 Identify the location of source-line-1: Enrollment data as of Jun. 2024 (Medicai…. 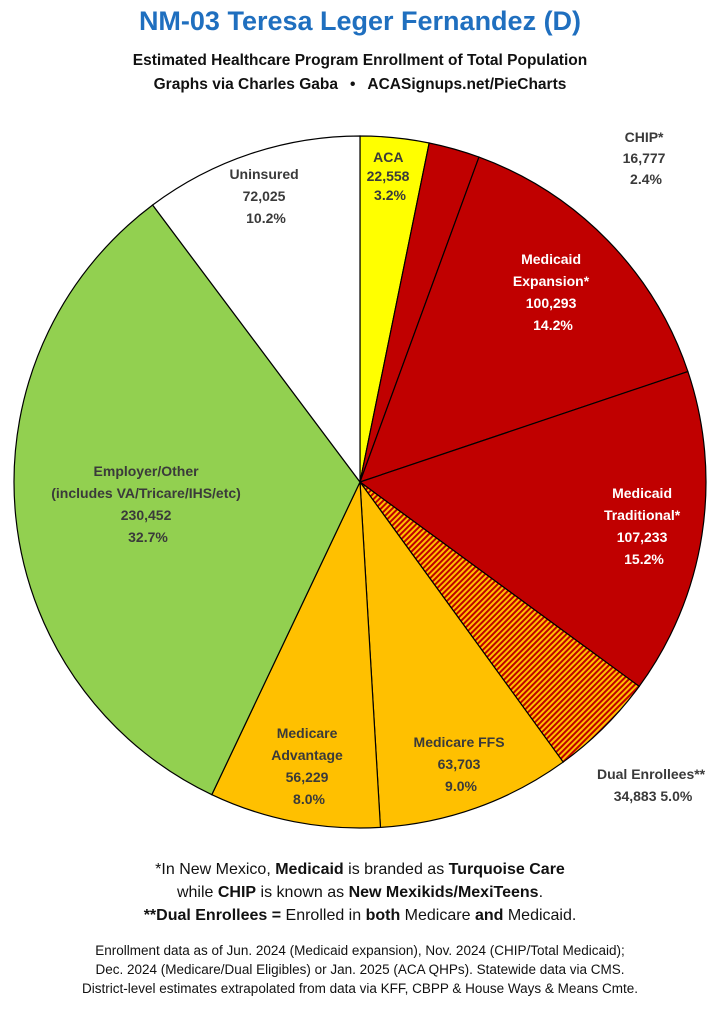
(360, 950).